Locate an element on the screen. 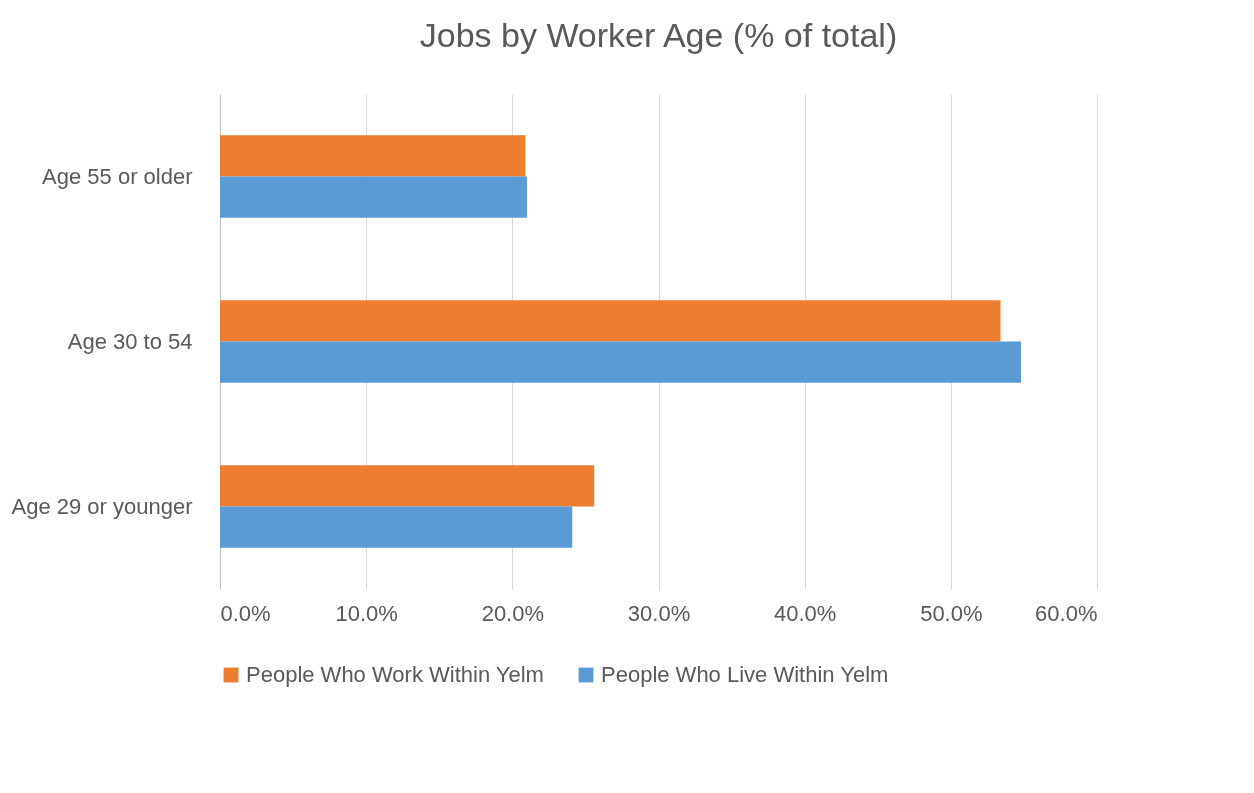 The width and height of the screenshot is (1254, 793). x-tick-label: 50.0% is located at coordinates (951, 613).